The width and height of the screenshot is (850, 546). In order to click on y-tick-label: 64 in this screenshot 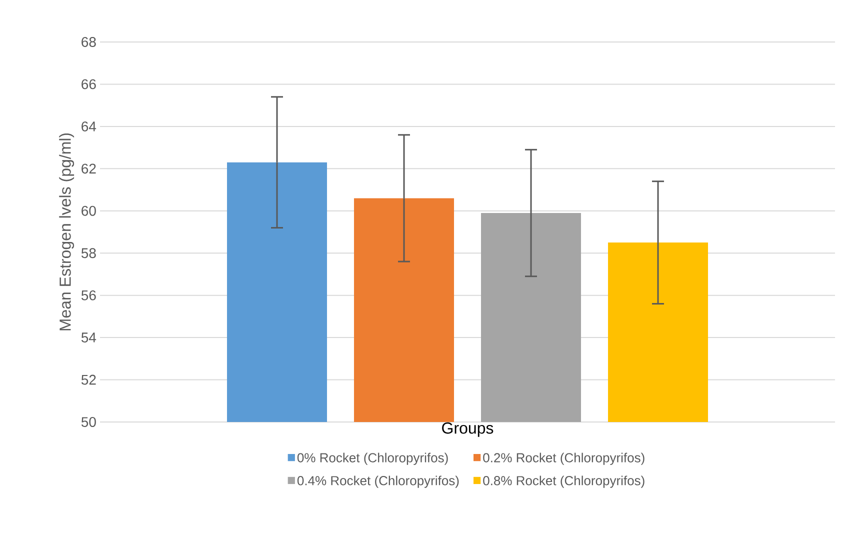, I will do `click(89, 126)`.